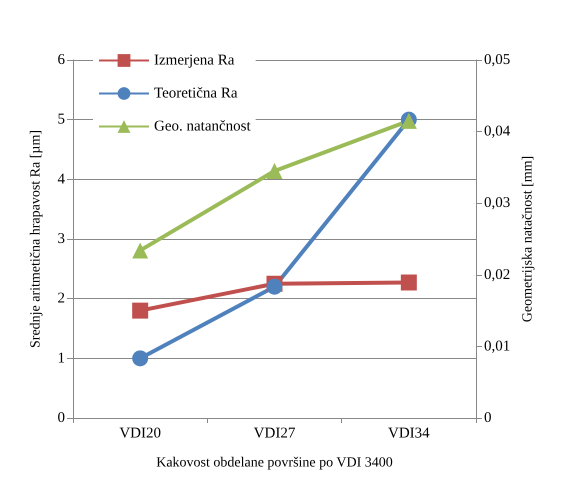  What do you see at coordinates (275, 434) in the screenshot?
I see `x-tick-label: VDI27` at bounding box center [275, 434].